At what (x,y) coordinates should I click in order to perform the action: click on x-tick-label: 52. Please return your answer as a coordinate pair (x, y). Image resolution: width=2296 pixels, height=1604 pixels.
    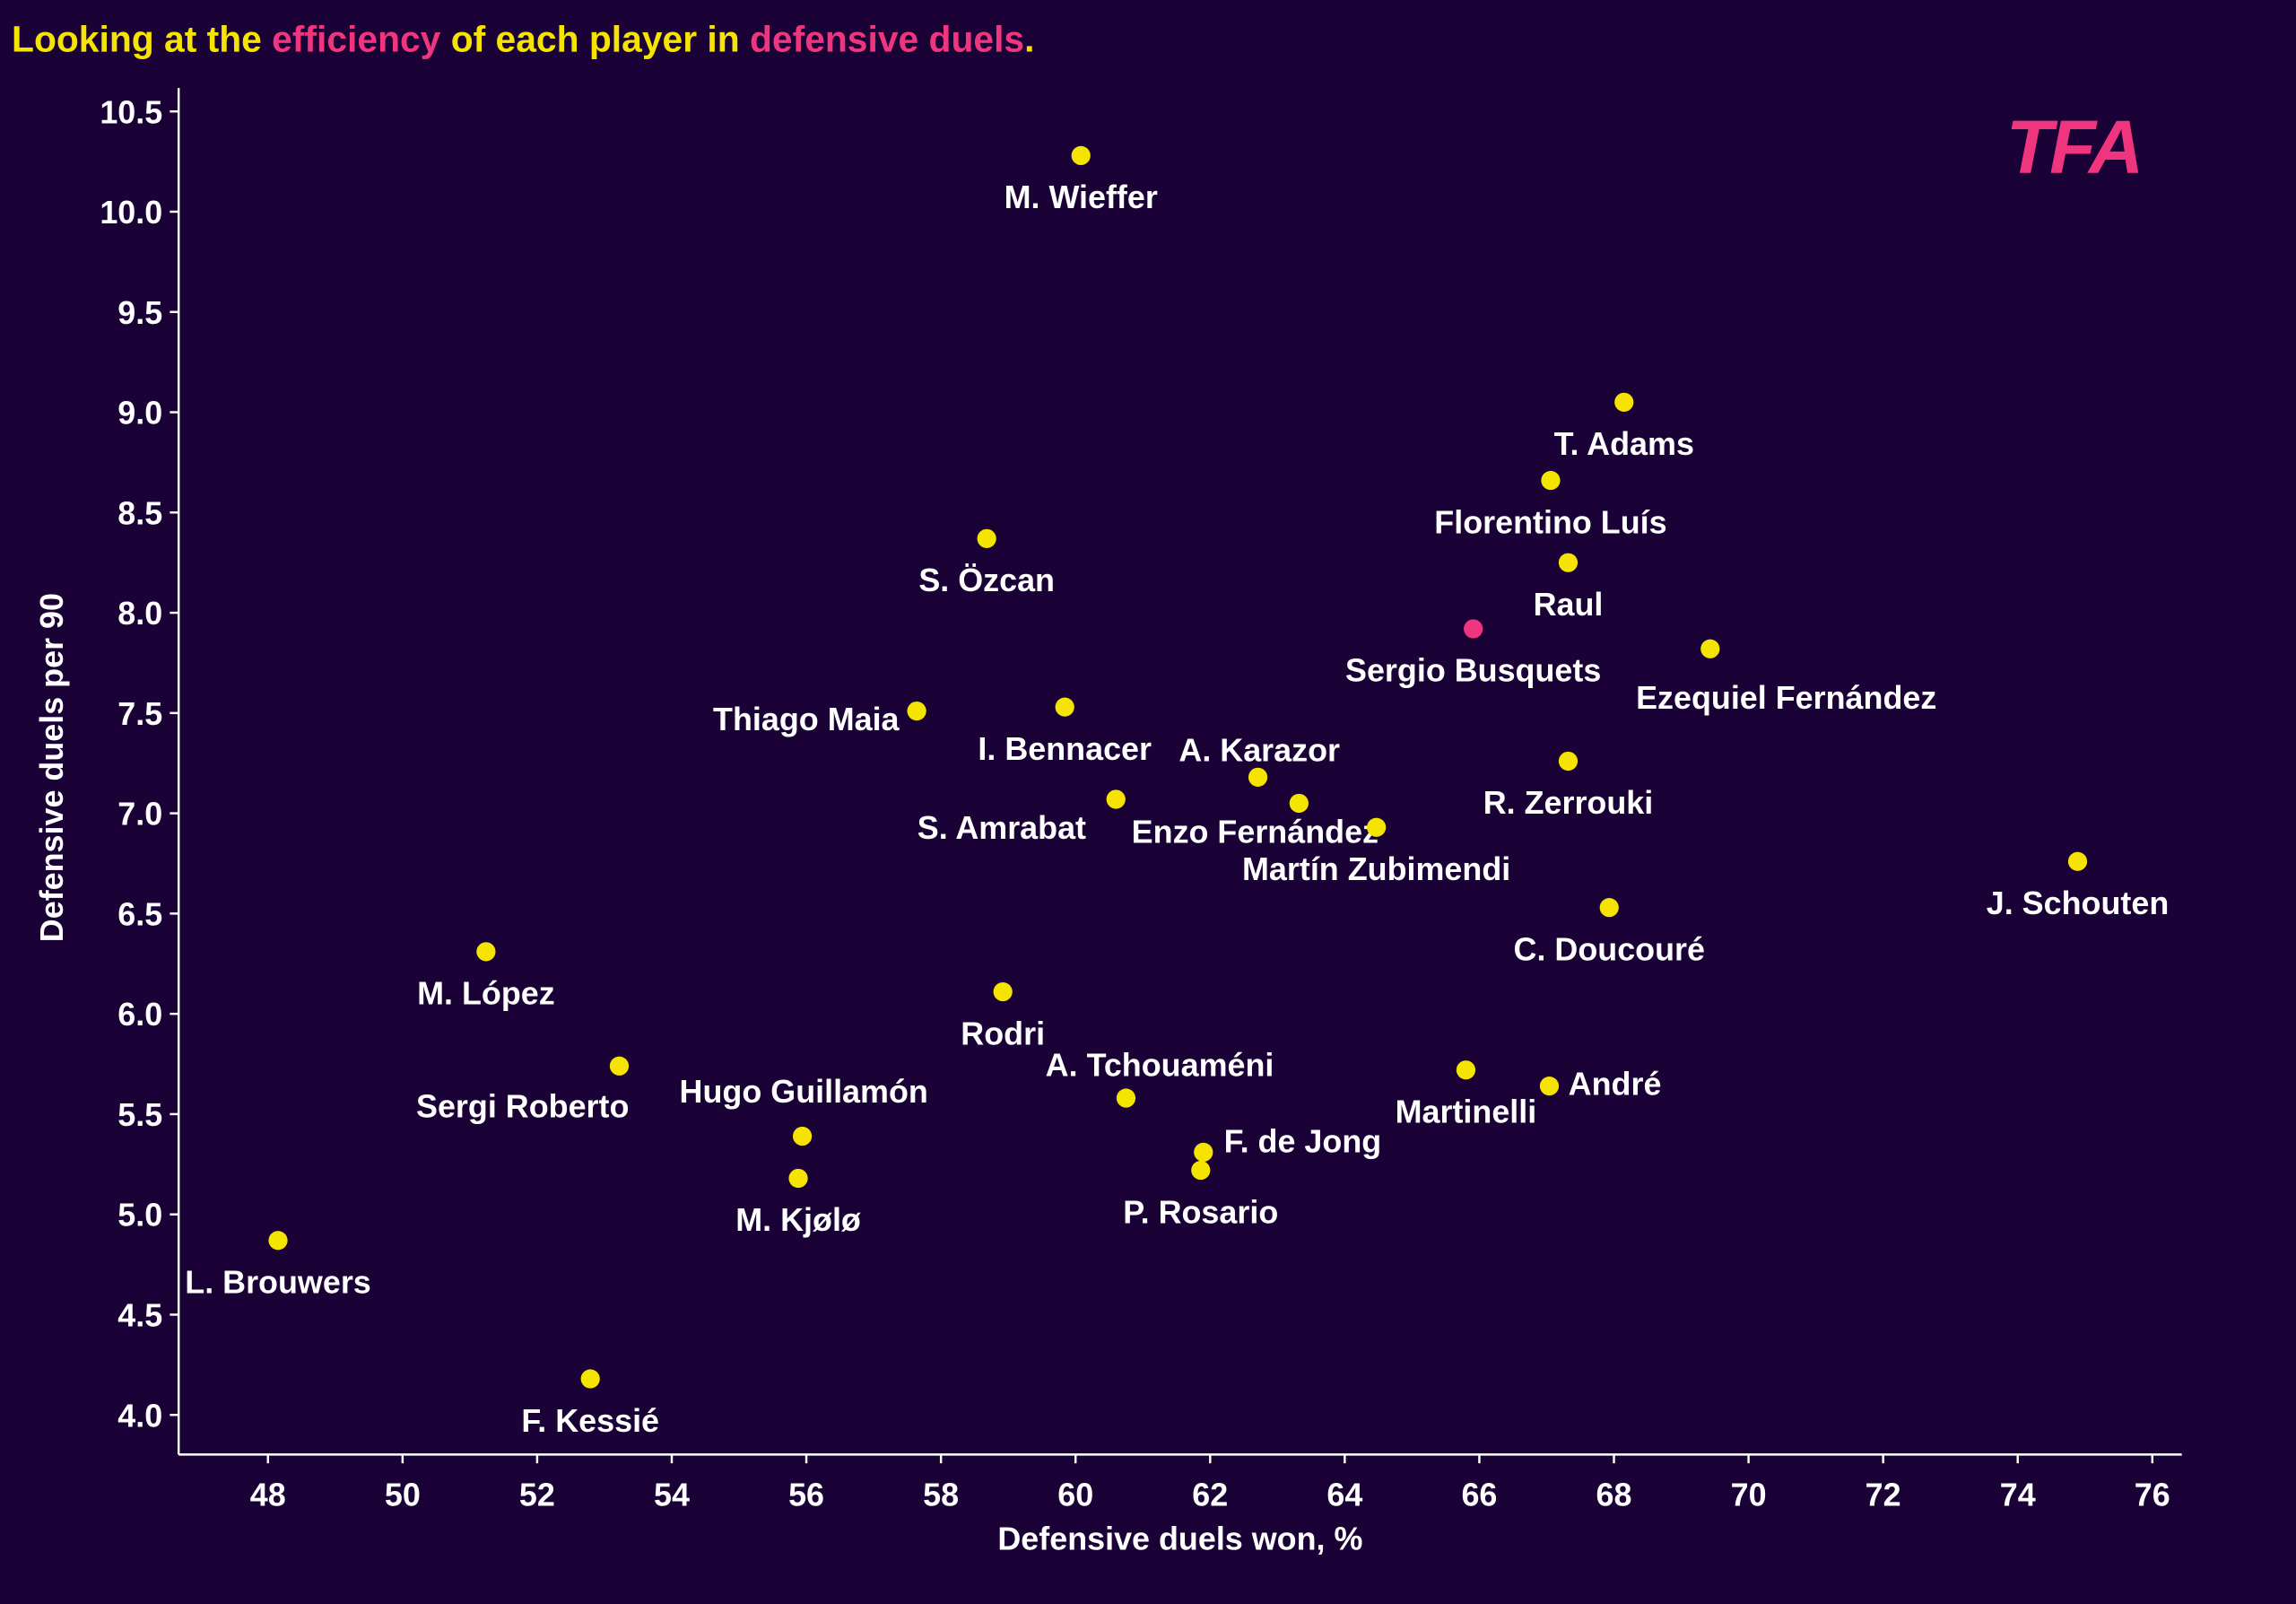
    Looking at the image, I should click on (537, 1494).